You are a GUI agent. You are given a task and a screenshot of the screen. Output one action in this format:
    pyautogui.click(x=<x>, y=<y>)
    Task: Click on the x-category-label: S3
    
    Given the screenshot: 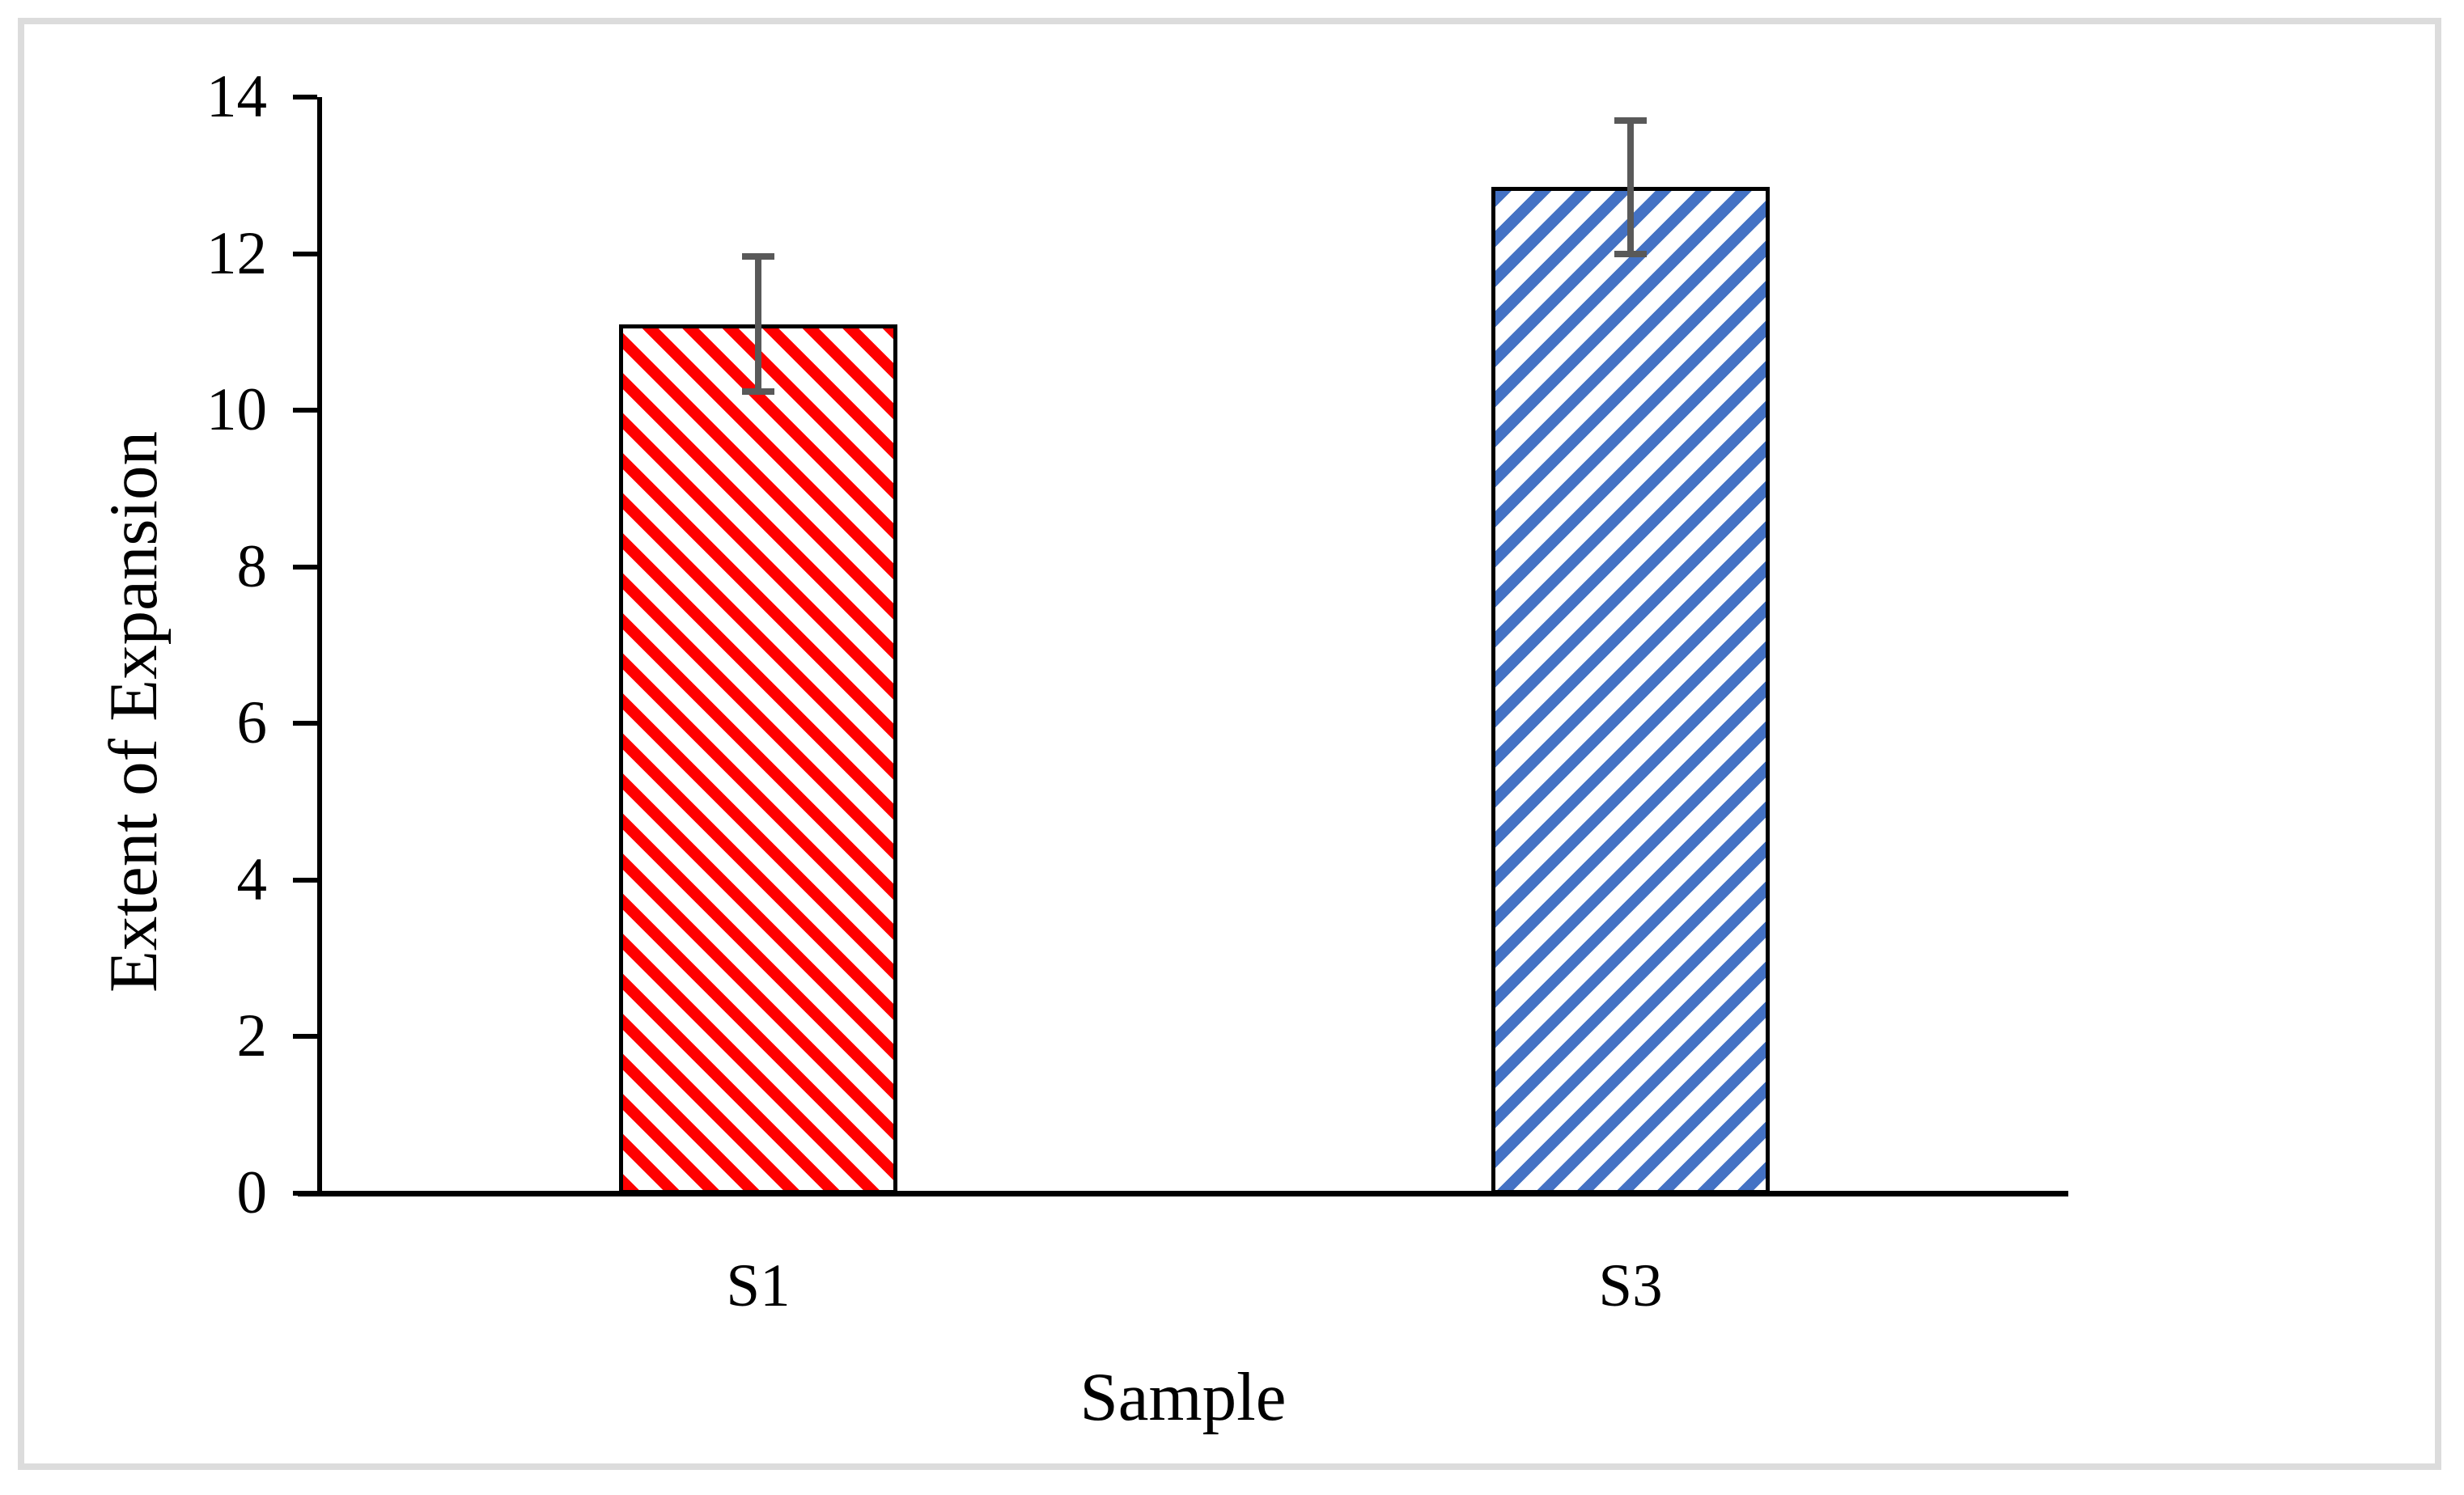 What is the action you would take?
    pyautogui.click(x=1630, y=1286)
    